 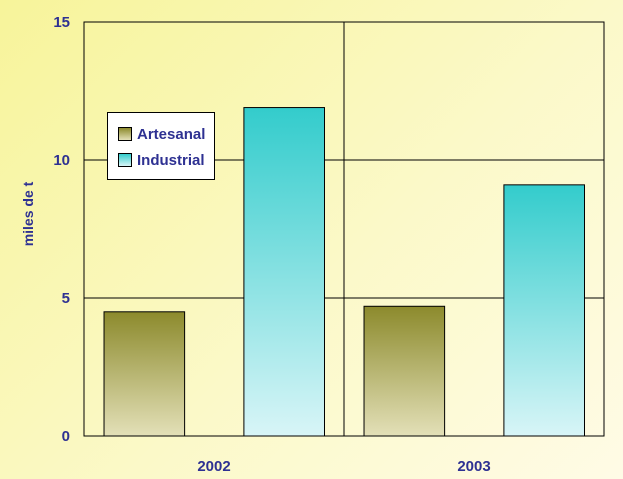 I want to click on legend-item-industrial: Industrial, so click(x=166, y=160).